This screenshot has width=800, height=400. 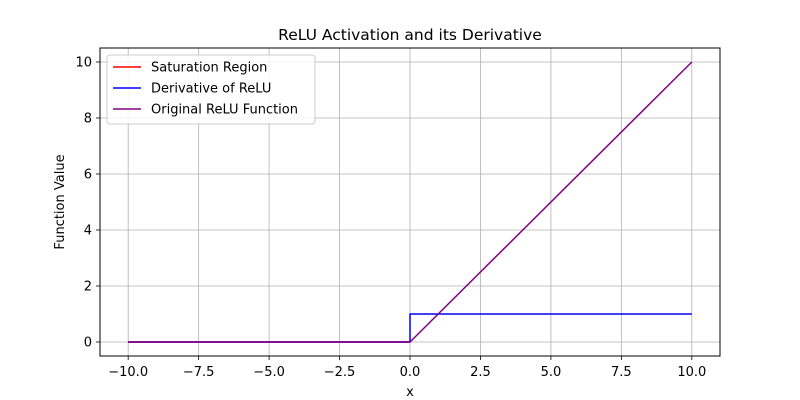 I want to click on x-tick-label: −5.0, so click(x=269, y=372).